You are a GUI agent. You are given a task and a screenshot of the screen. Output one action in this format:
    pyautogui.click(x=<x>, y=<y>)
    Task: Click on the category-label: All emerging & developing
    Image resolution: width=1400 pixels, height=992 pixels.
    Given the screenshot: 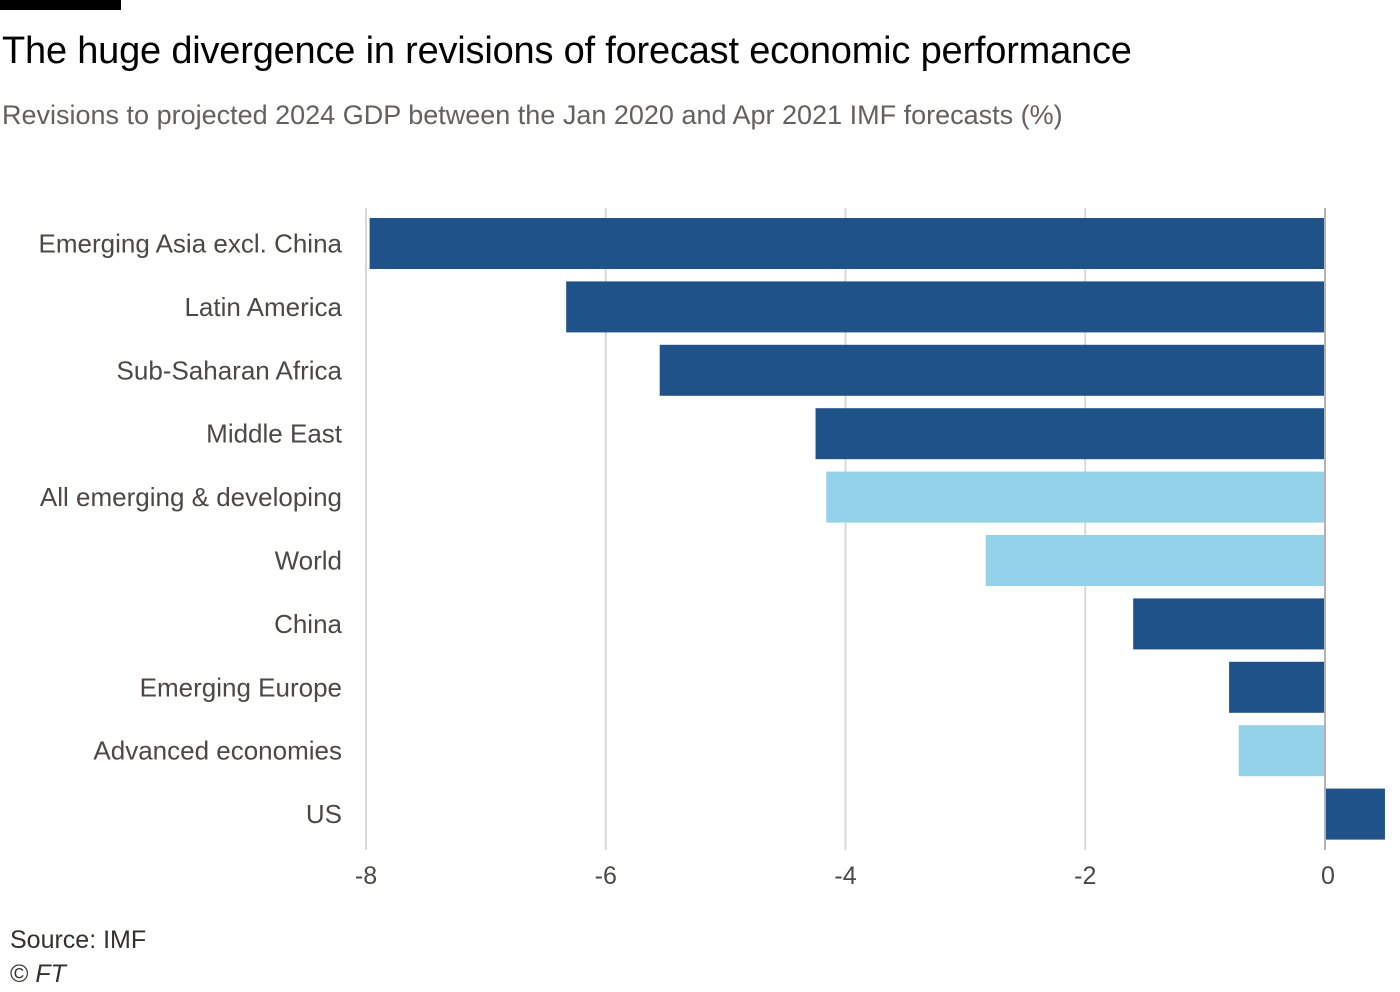 What is the action you would take?
    pyautogui.click(x=191, y=497)
    